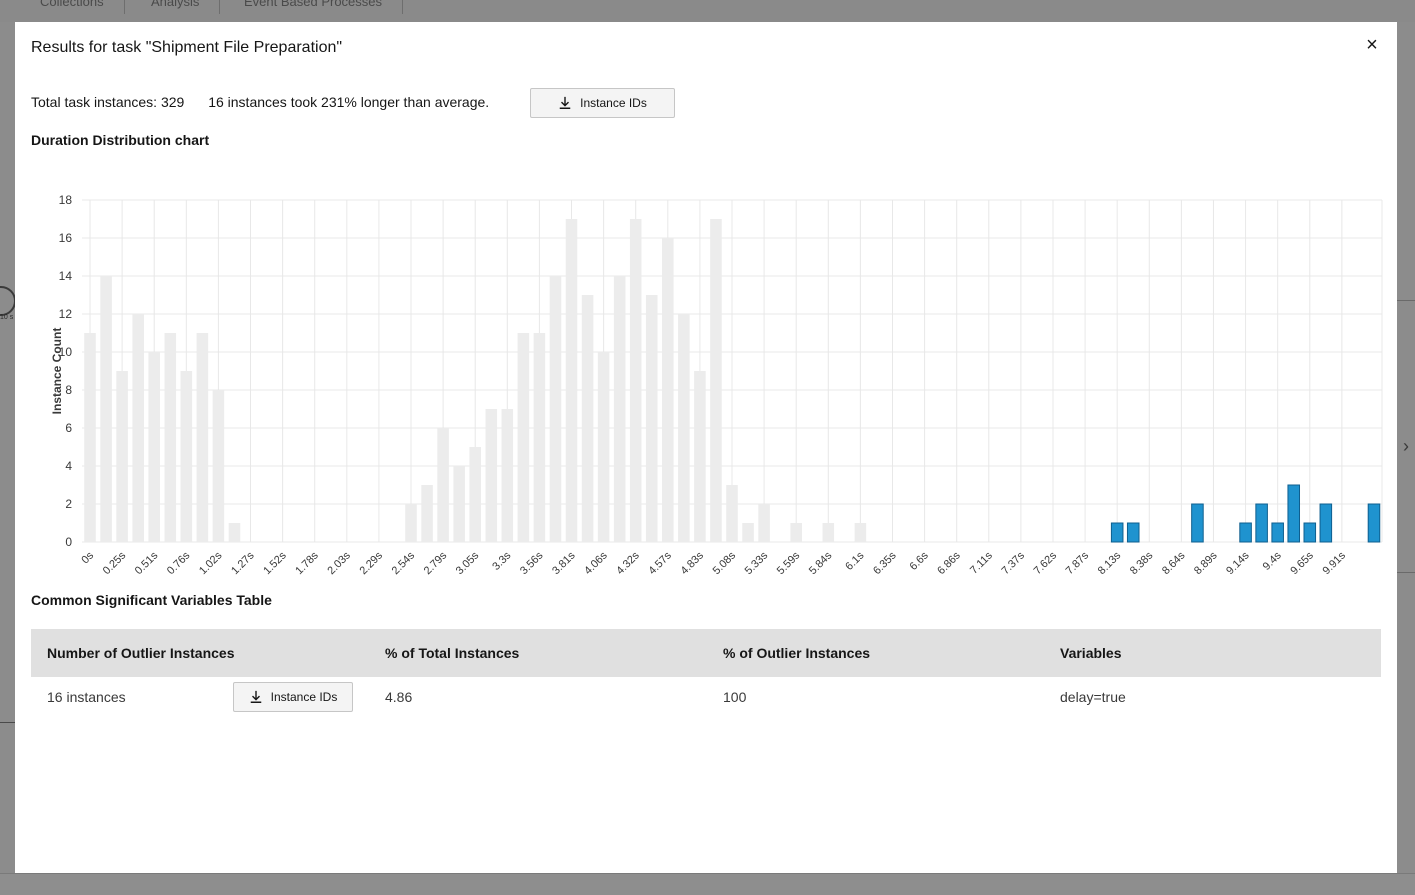  Describe the element at coordinates (565, 102) in the screenshot. I see `download-icon` at that location.